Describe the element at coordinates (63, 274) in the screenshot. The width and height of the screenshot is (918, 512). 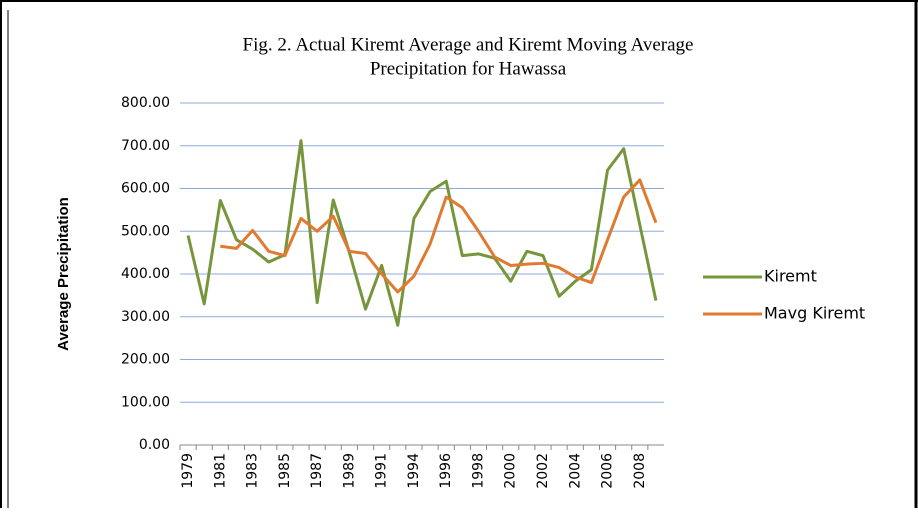
I see `y-axis-label: Average Precipitation` at that location.